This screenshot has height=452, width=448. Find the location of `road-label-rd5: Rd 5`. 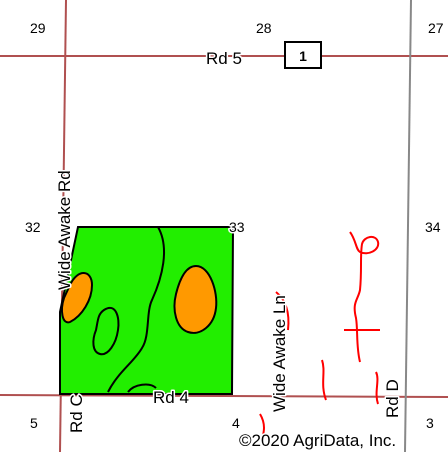

road-label-rd5: Rd 5 is located at coordinates (224, 58).